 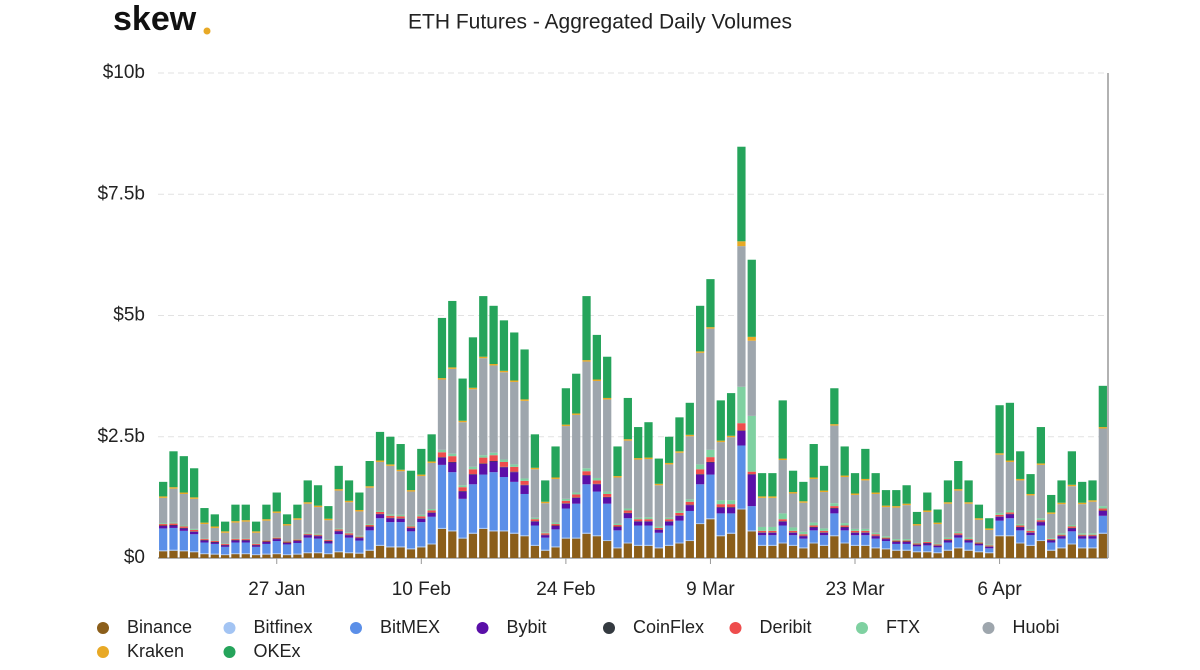 I want to click on legend-label: OKEx, so click(x=277, y=651).